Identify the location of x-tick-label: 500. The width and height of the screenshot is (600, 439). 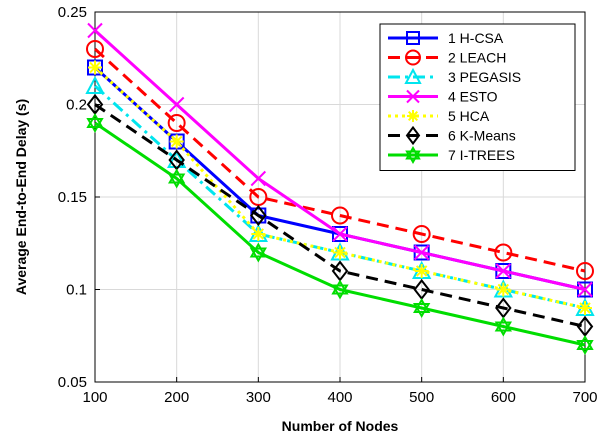
(421, 397).